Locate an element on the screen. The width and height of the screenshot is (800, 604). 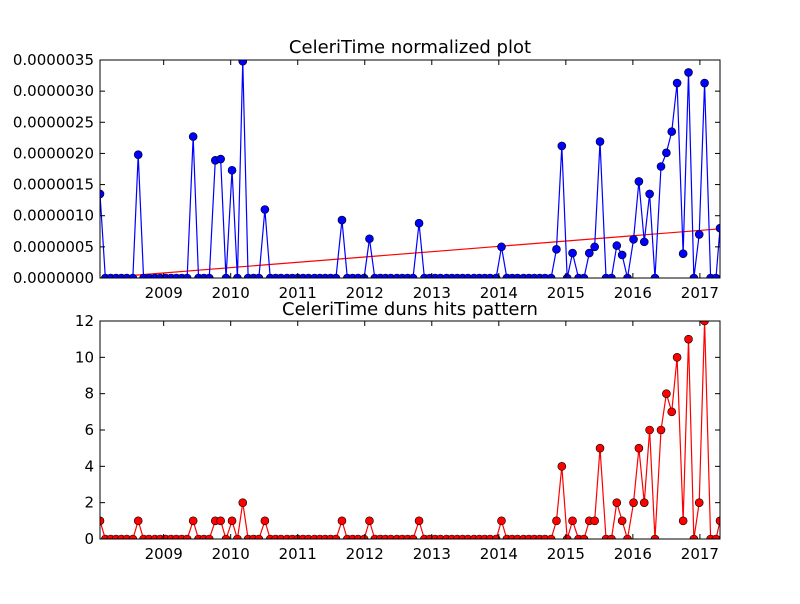
y-tick-label: 2 is located at coordinates (89, 503).